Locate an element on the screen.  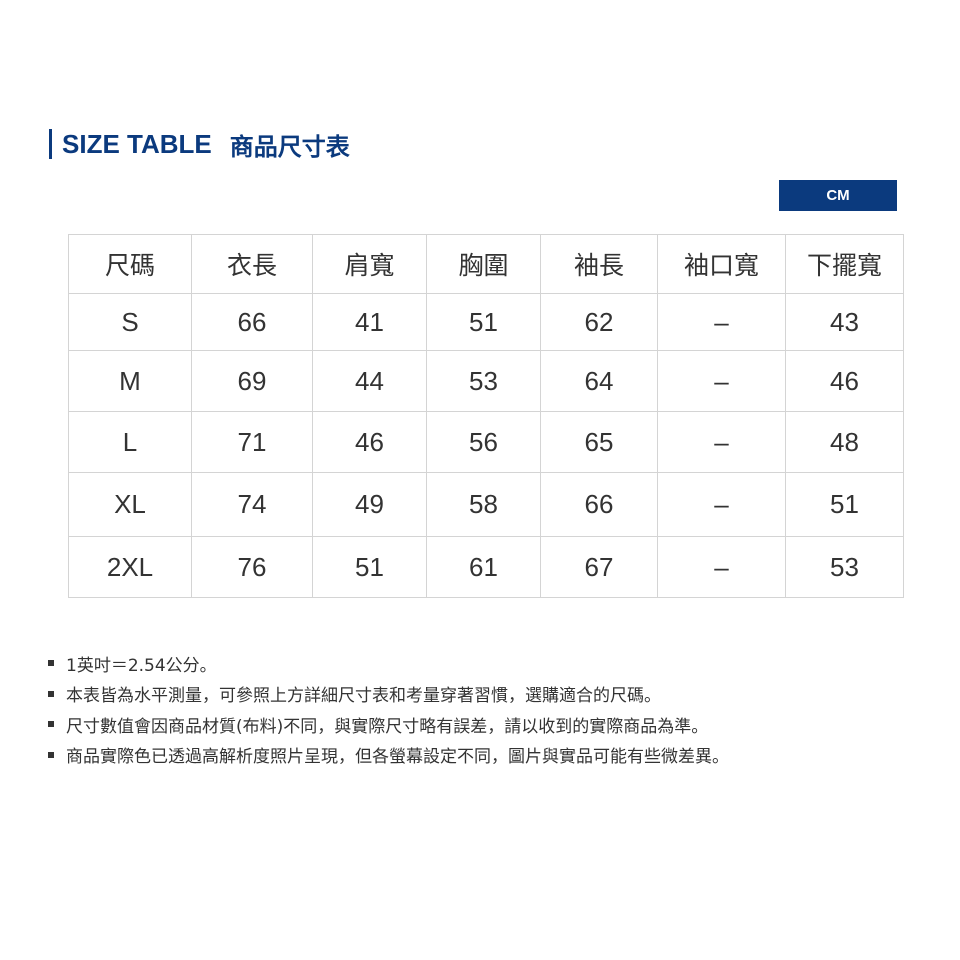
page-title: SIZE TABLE 商品尺寸表 is located at coordinates (199, 144).